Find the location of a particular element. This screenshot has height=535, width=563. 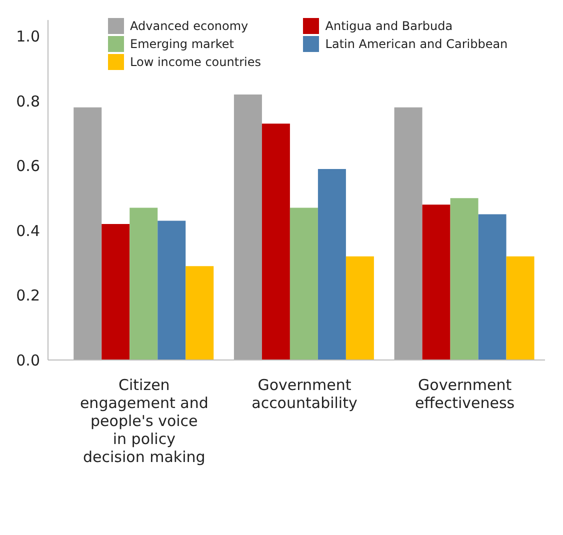

y-tick-label: 0.2 is located at coordinates (28, 295).